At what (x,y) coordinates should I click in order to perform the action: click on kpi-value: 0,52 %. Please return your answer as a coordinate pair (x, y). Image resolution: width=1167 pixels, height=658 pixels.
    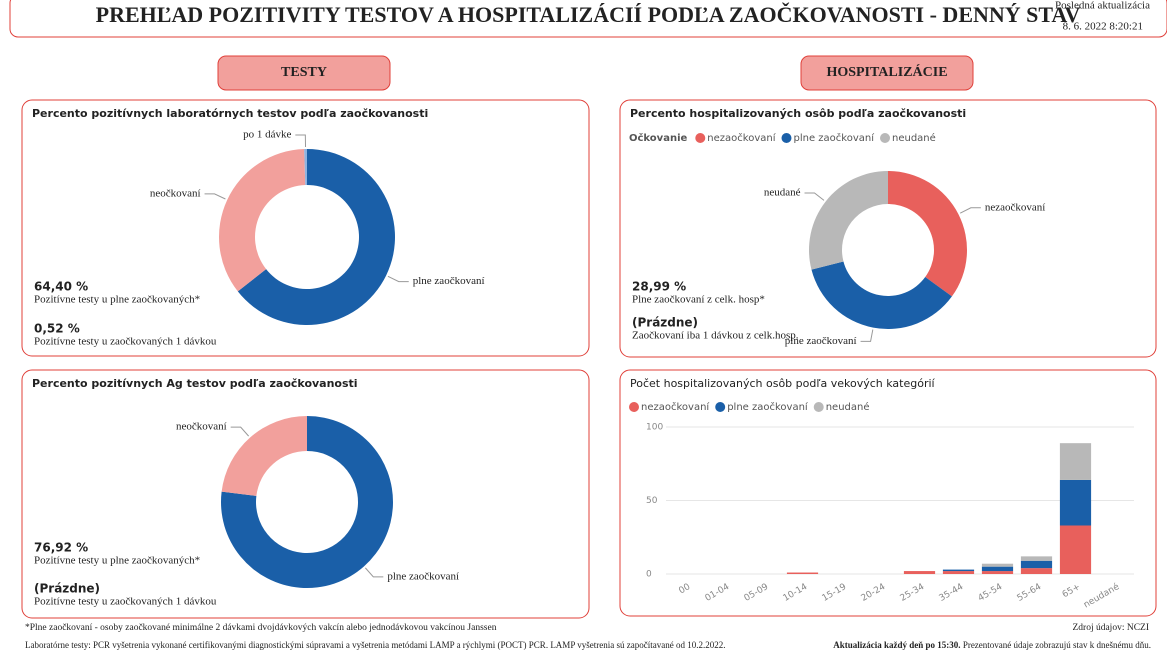
    Looking at the image, I should click on (57, 329).